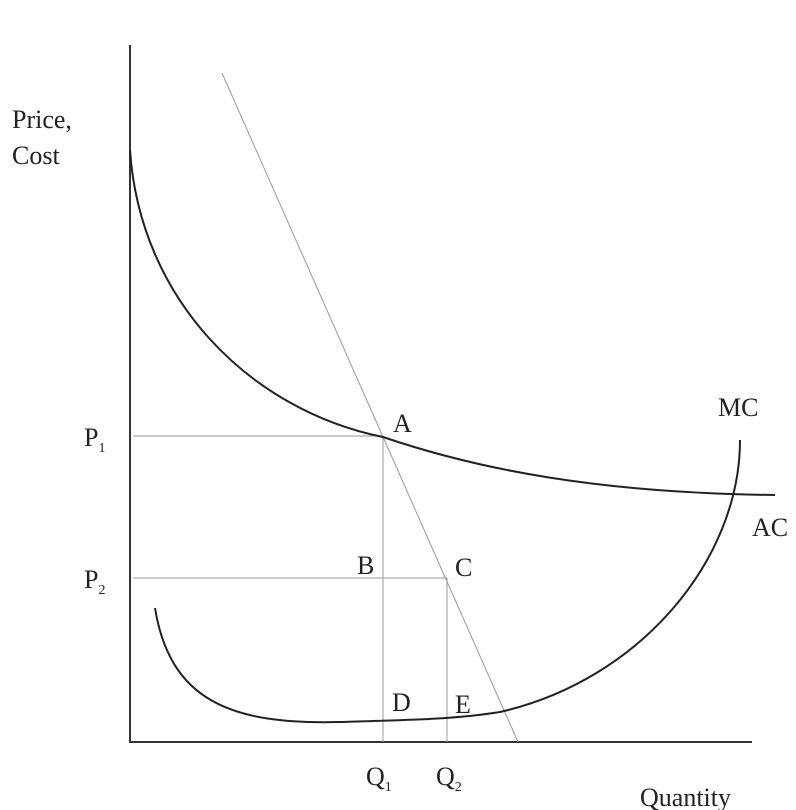  I want to click on y-axis-label: Cost, so click(36, 155).